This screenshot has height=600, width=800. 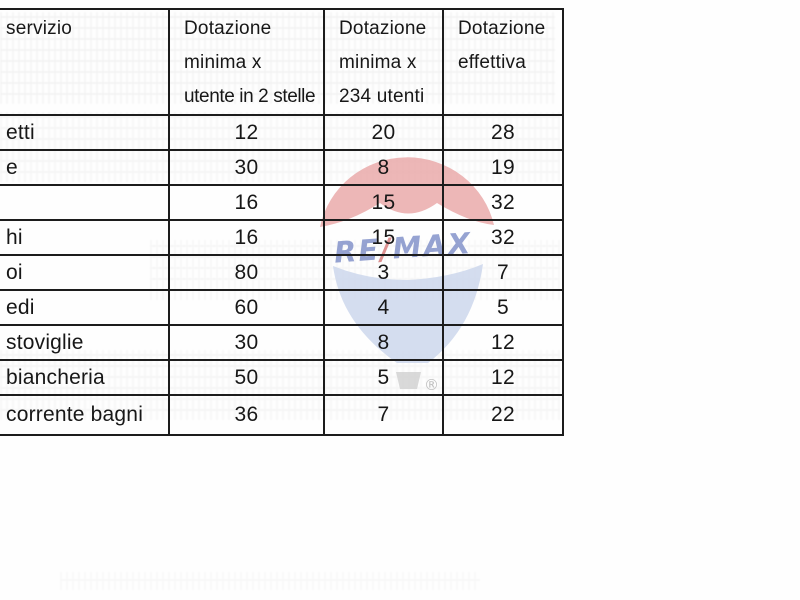 I want to click on row-label-cell: hi, so click(x=85, y=237).